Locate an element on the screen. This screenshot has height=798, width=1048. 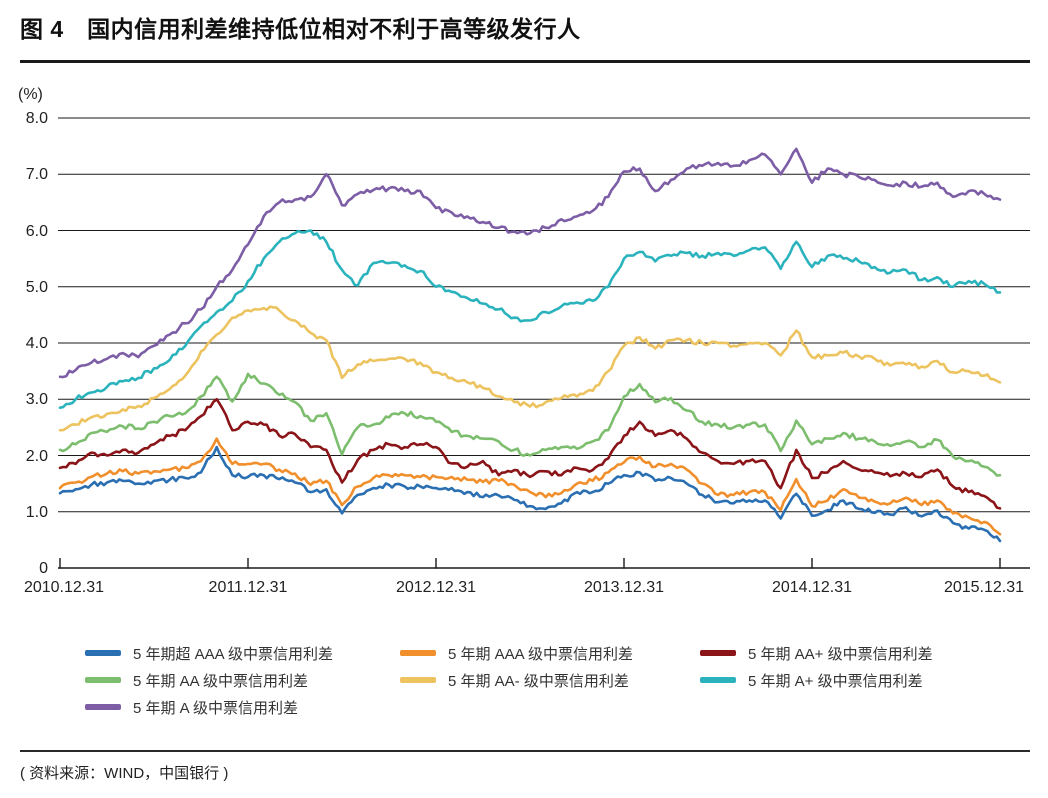
y-tick-label: 4.0 is located at coordinates (36, 343).